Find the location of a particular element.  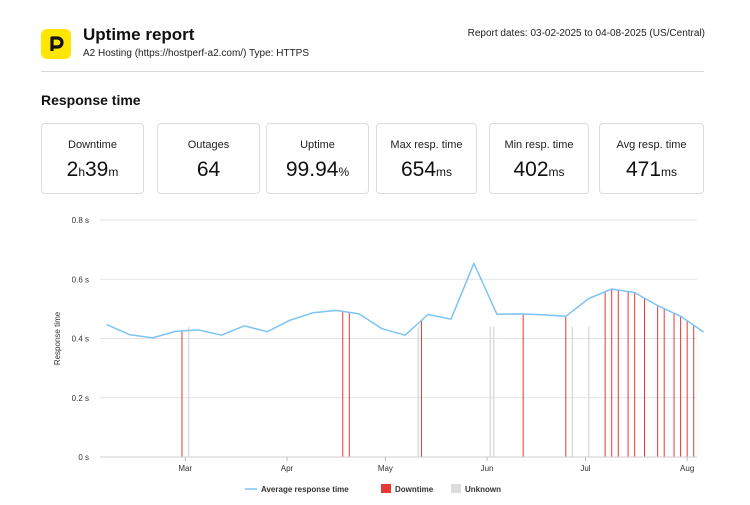

downtime-value: 2h39m is located at coordinates (92, 170).